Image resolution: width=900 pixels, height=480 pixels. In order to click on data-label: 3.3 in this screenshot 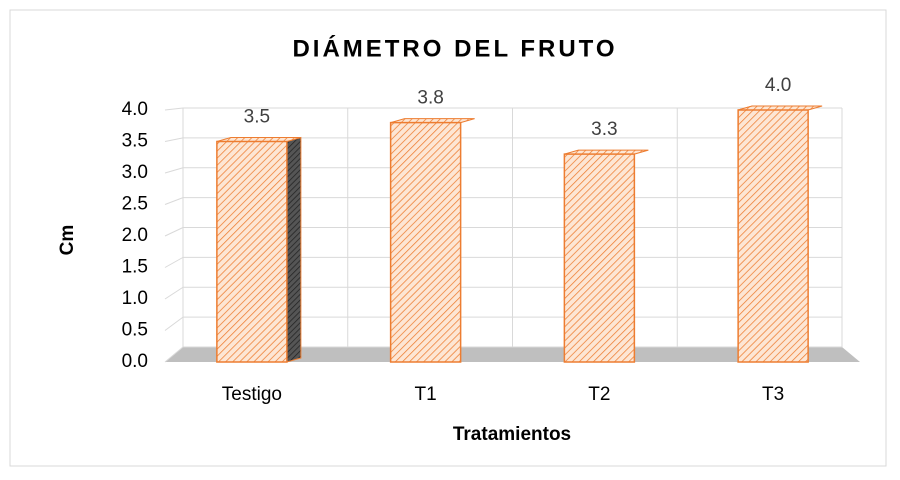, I will do `click(604, 129)`.